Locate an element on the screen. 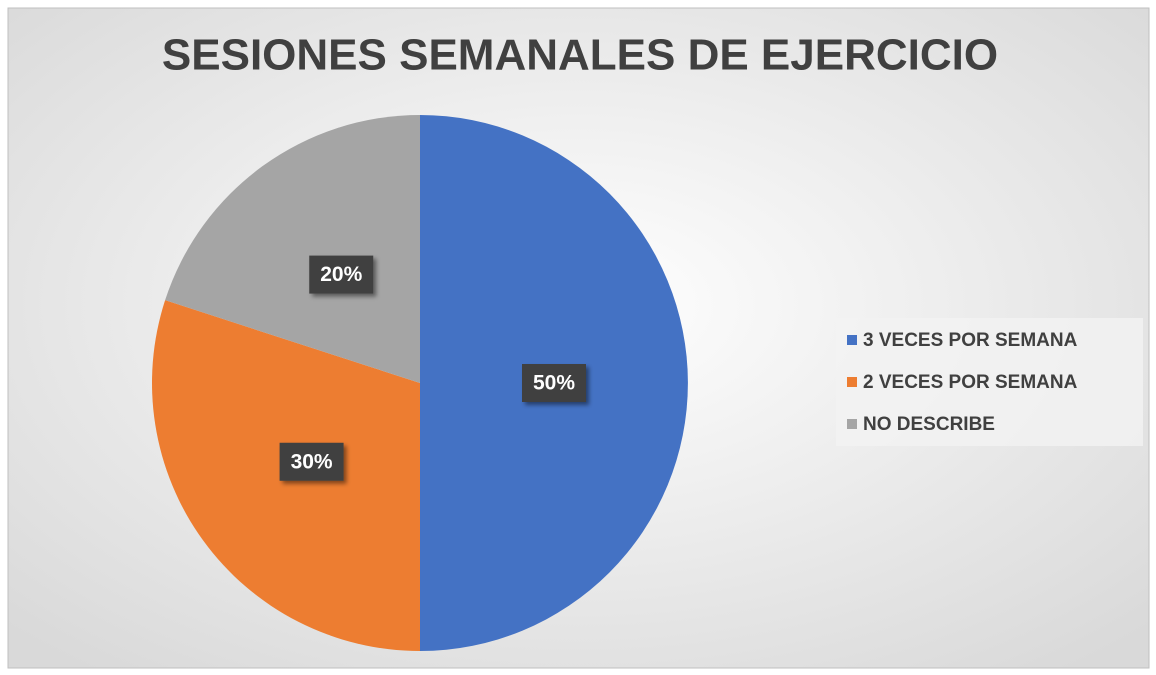 Image resolution: width=1156 pixels, height=675 pixels. chart-title: SESIONES SEMANALES DE EJERCICIO is located at coordinates (580, 55).